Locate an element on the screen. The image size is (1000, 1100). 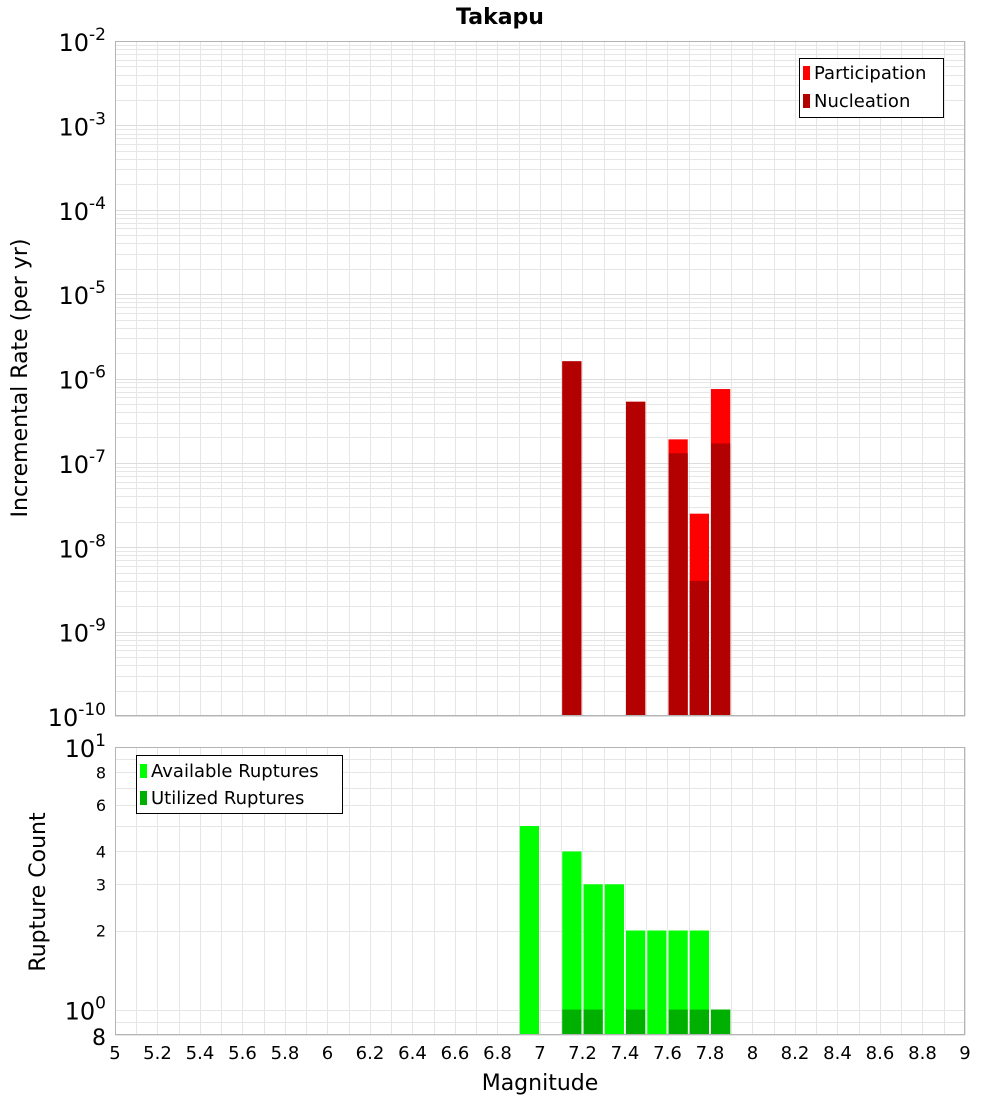
svg-text: 10⁻³ is located at coordinates (83, 125).